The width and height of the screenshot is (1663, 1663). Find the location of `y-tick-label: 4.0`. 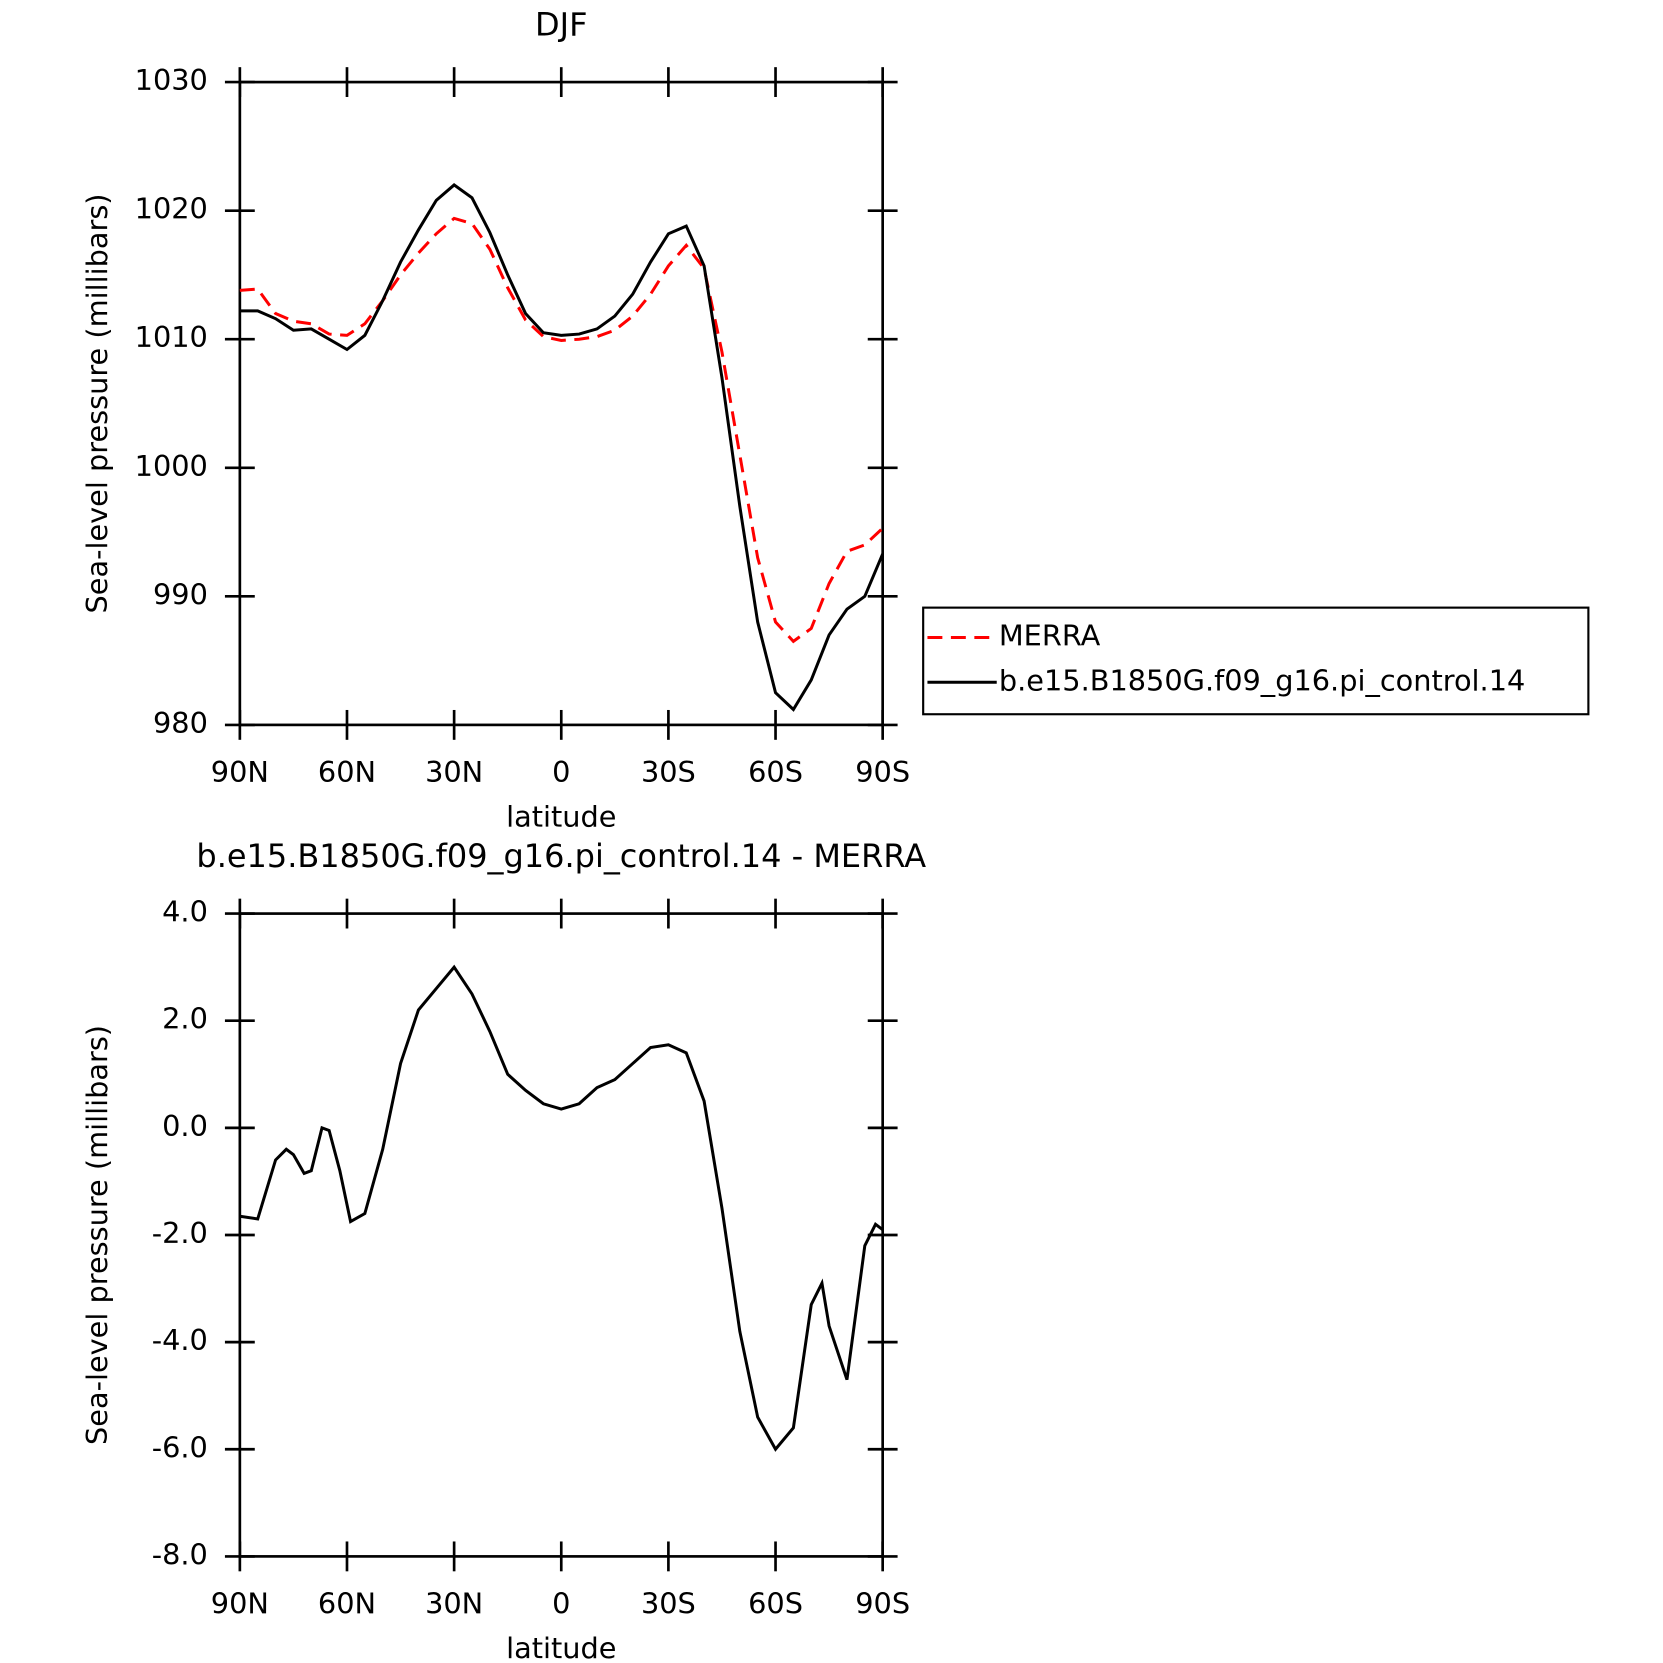

y-tick-label: 4.0 is located at coordinates (185, 912).